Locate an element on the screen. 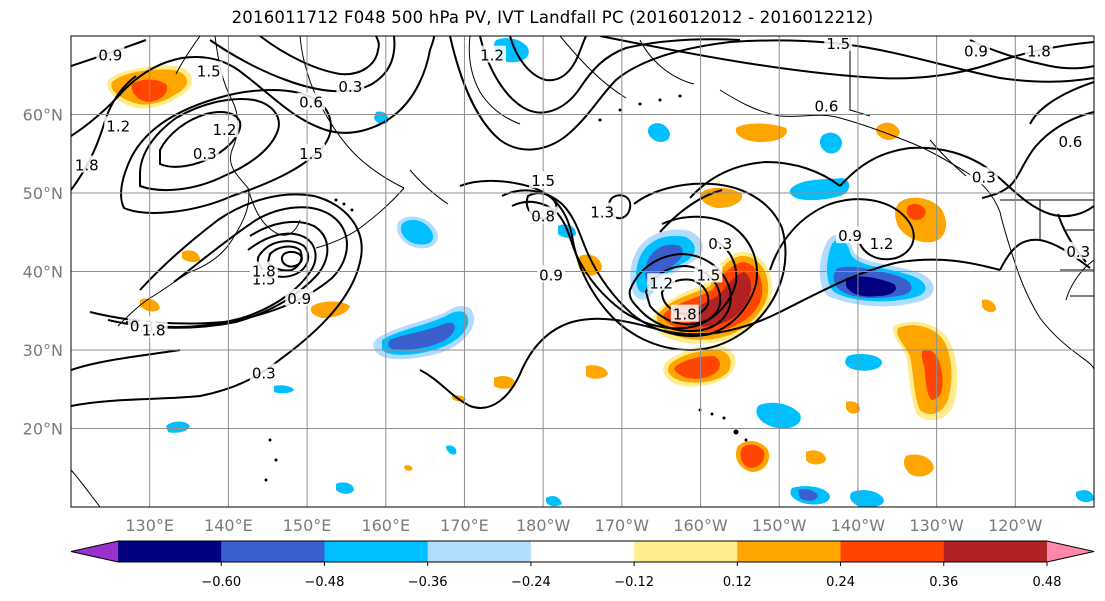  colorbar-extend-min is located at coordinates (94, 551).